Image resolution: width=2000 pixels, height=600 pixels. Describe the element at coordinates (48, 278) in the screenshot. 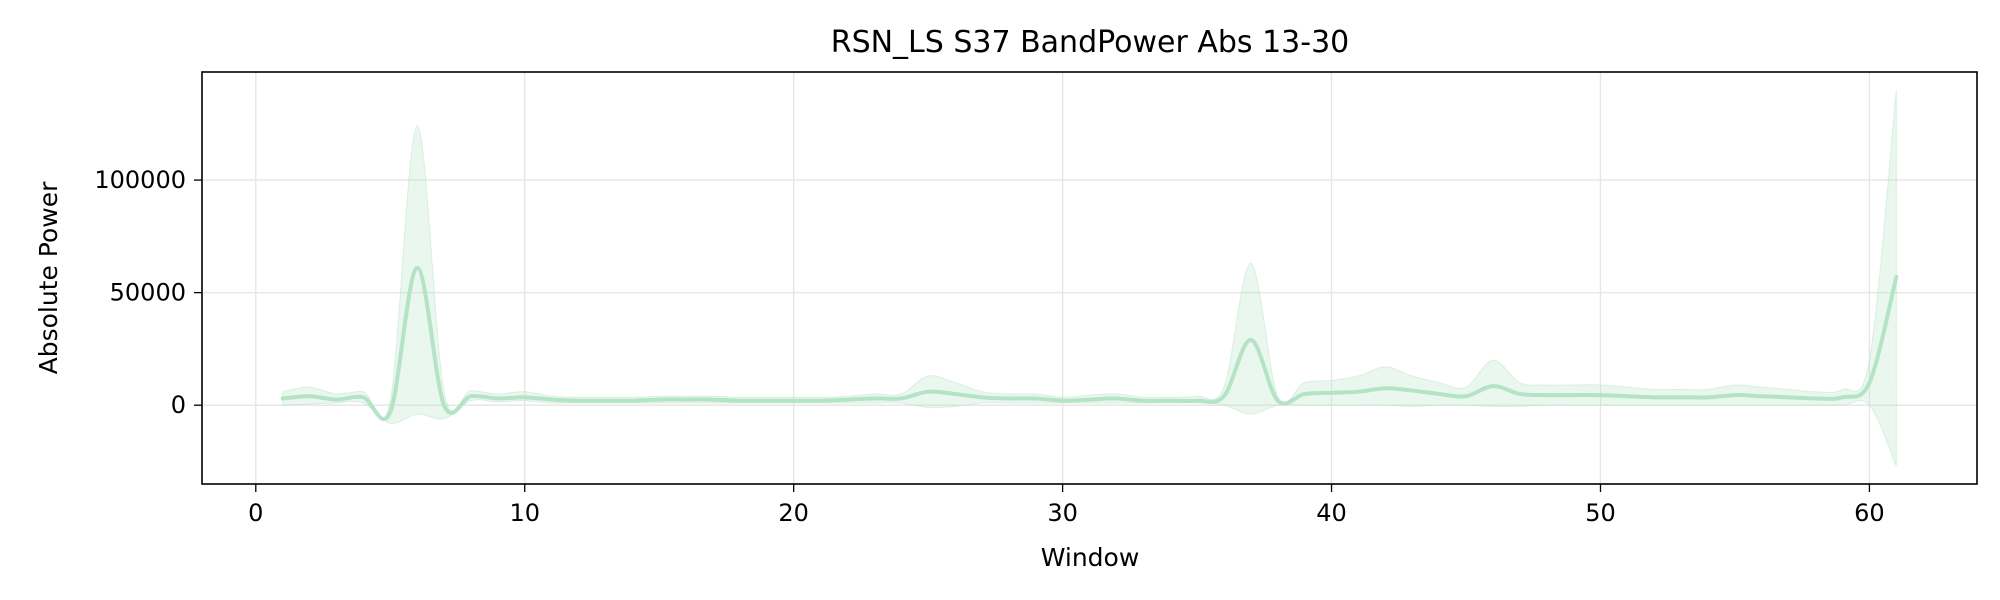

I see `y-axis-label: Absolute Power` at that location.